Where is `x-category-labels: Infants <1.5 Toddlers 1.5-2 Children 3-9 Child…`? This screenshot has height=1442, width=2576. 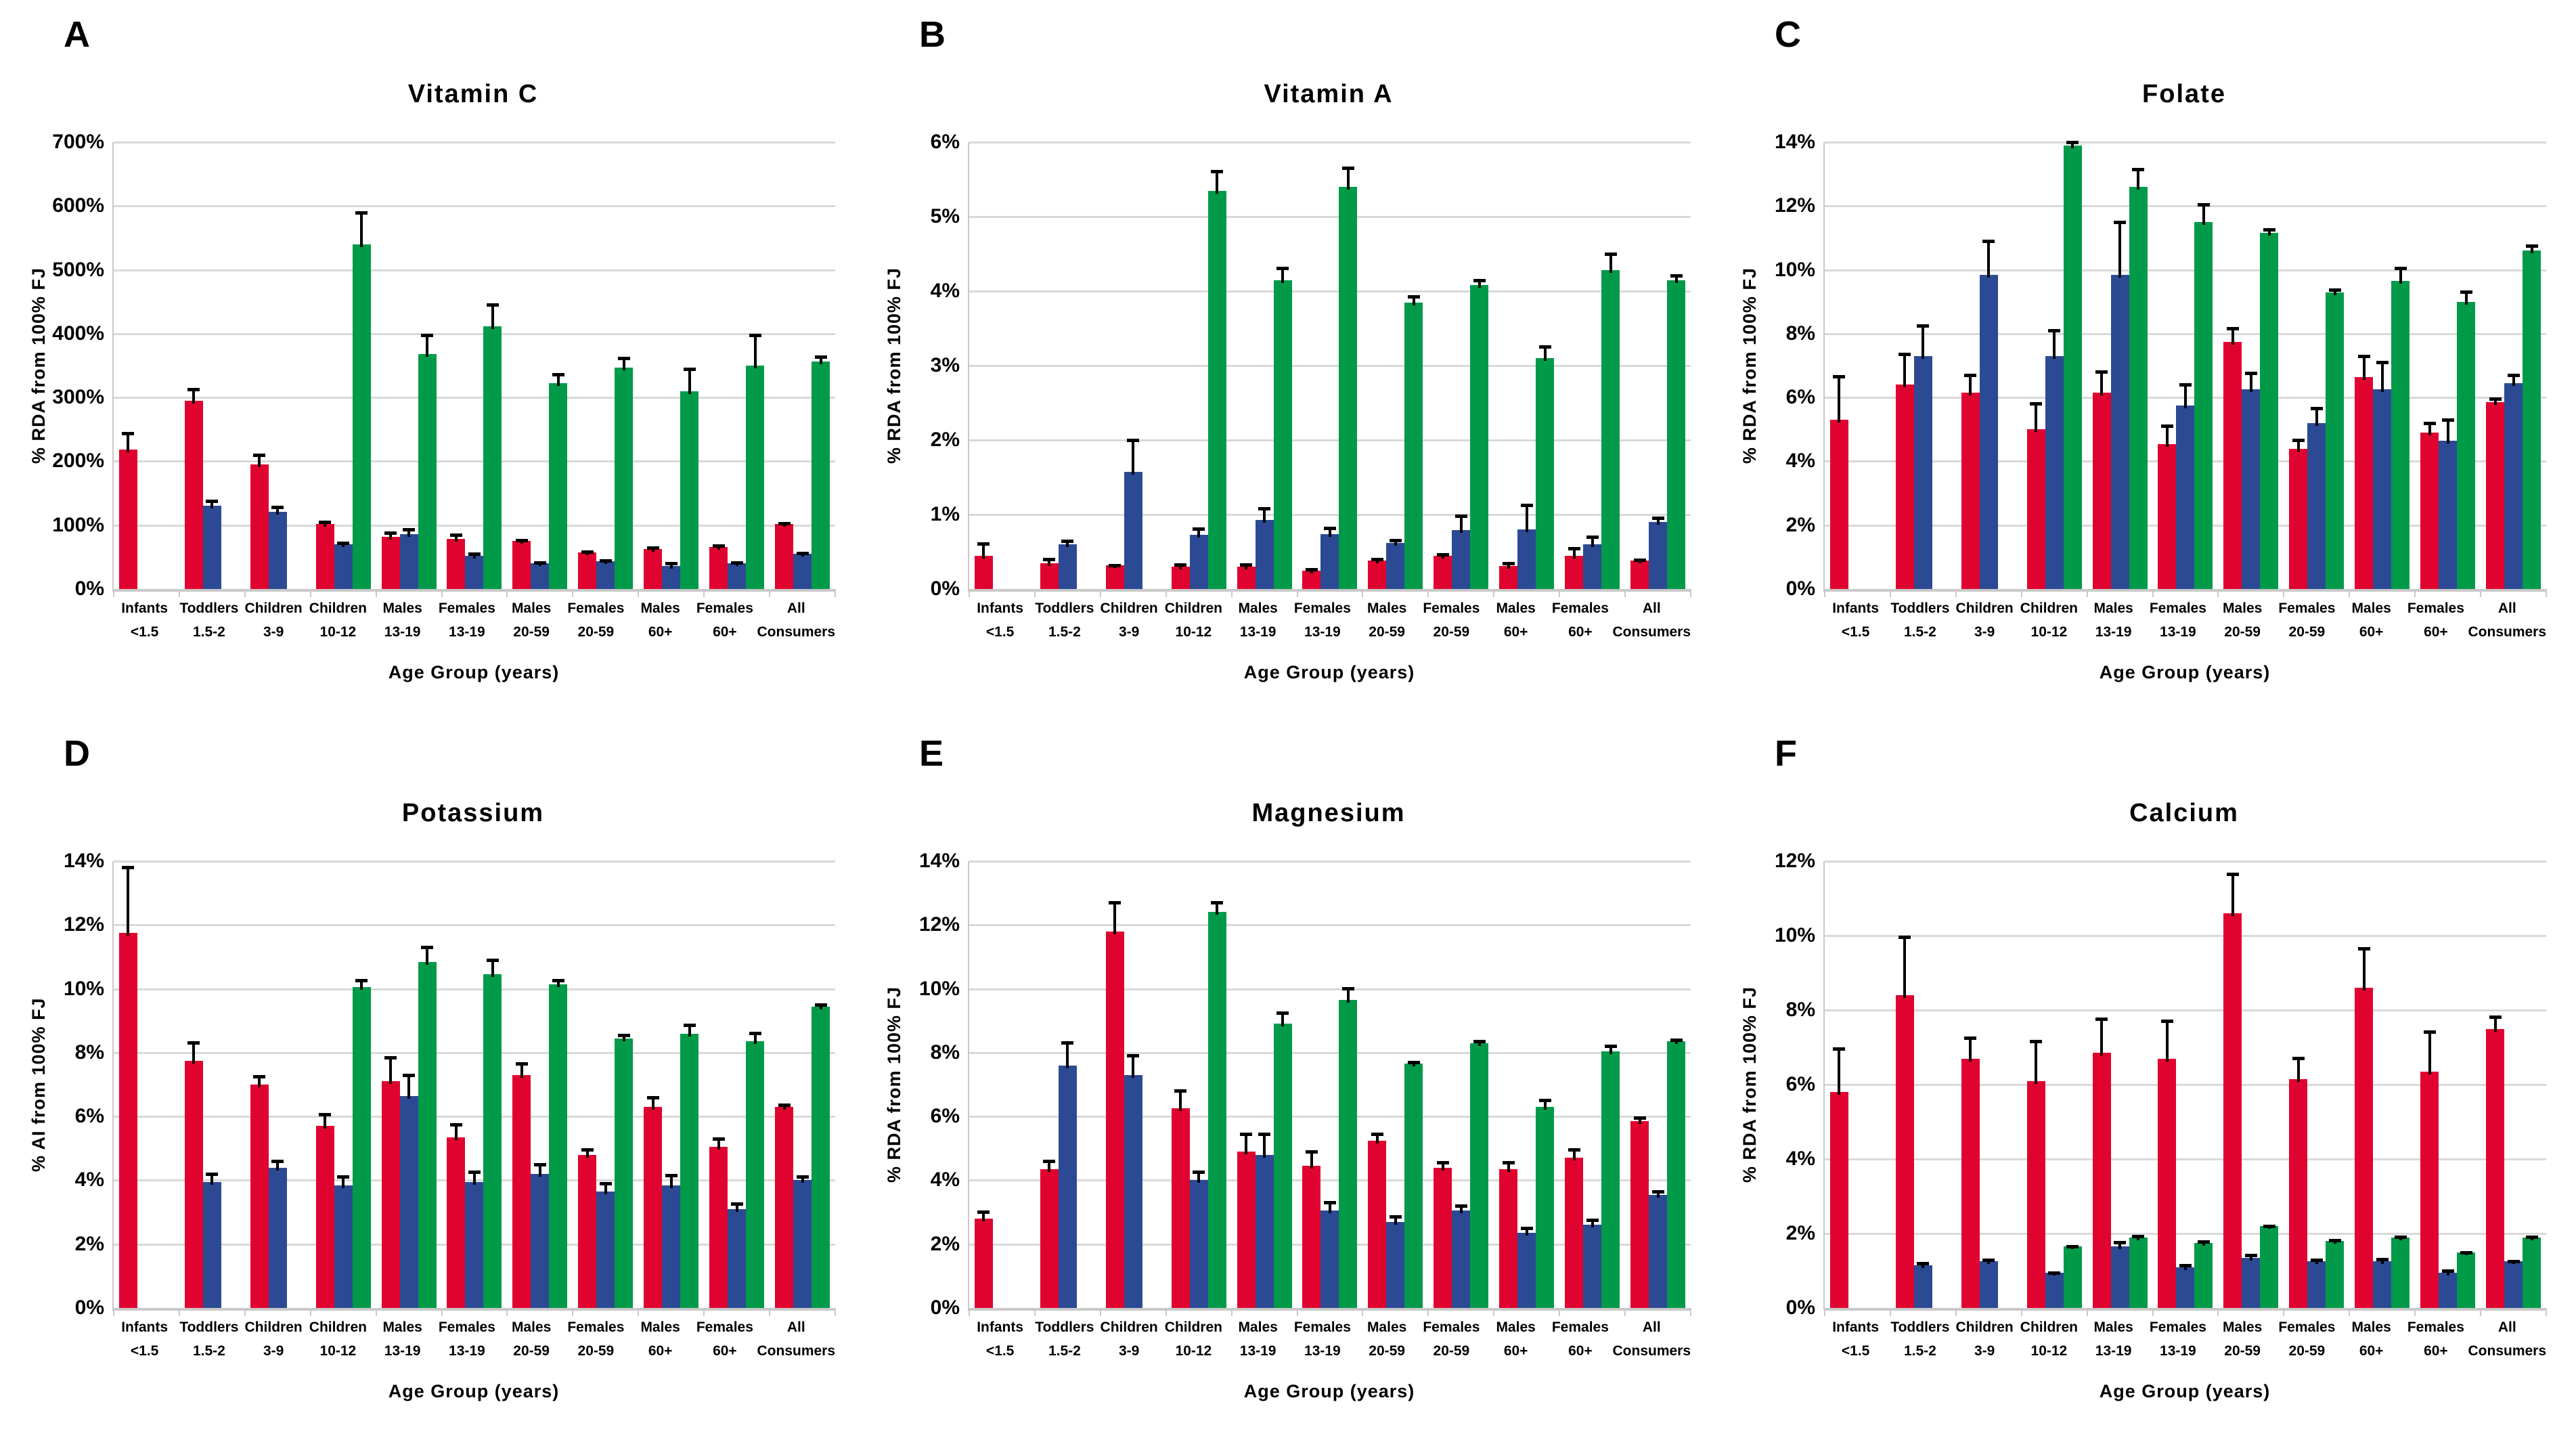
x-category-labels: Infants <1.5 Toddlers 1.5-2 Children 3-9 Child… is located at coordinates (2184, 620).